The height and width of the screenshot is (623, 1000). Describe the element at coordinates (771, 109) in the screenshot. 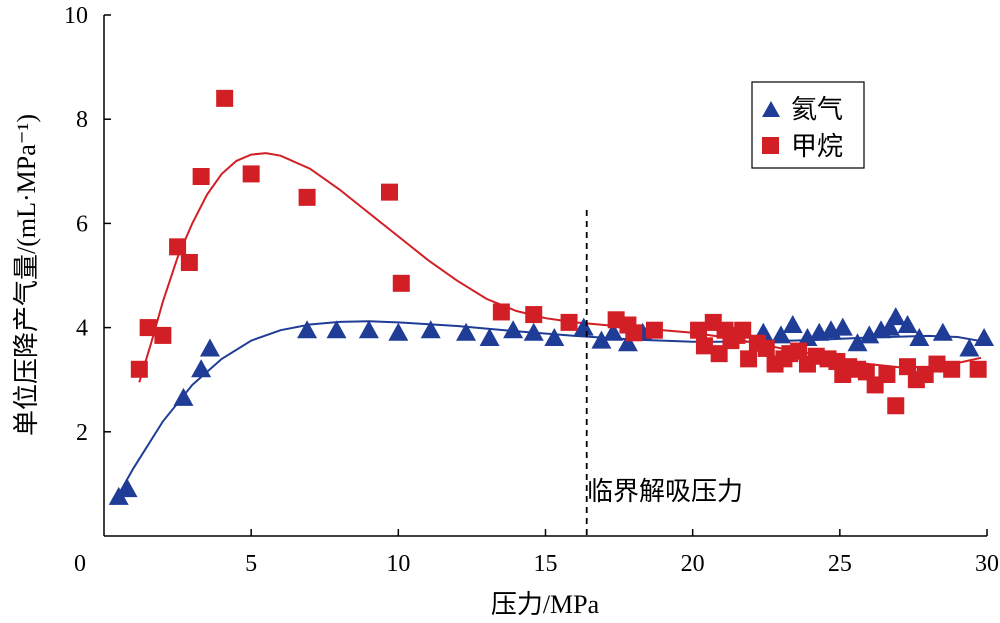

I see `legend-marker-helium` at that location.